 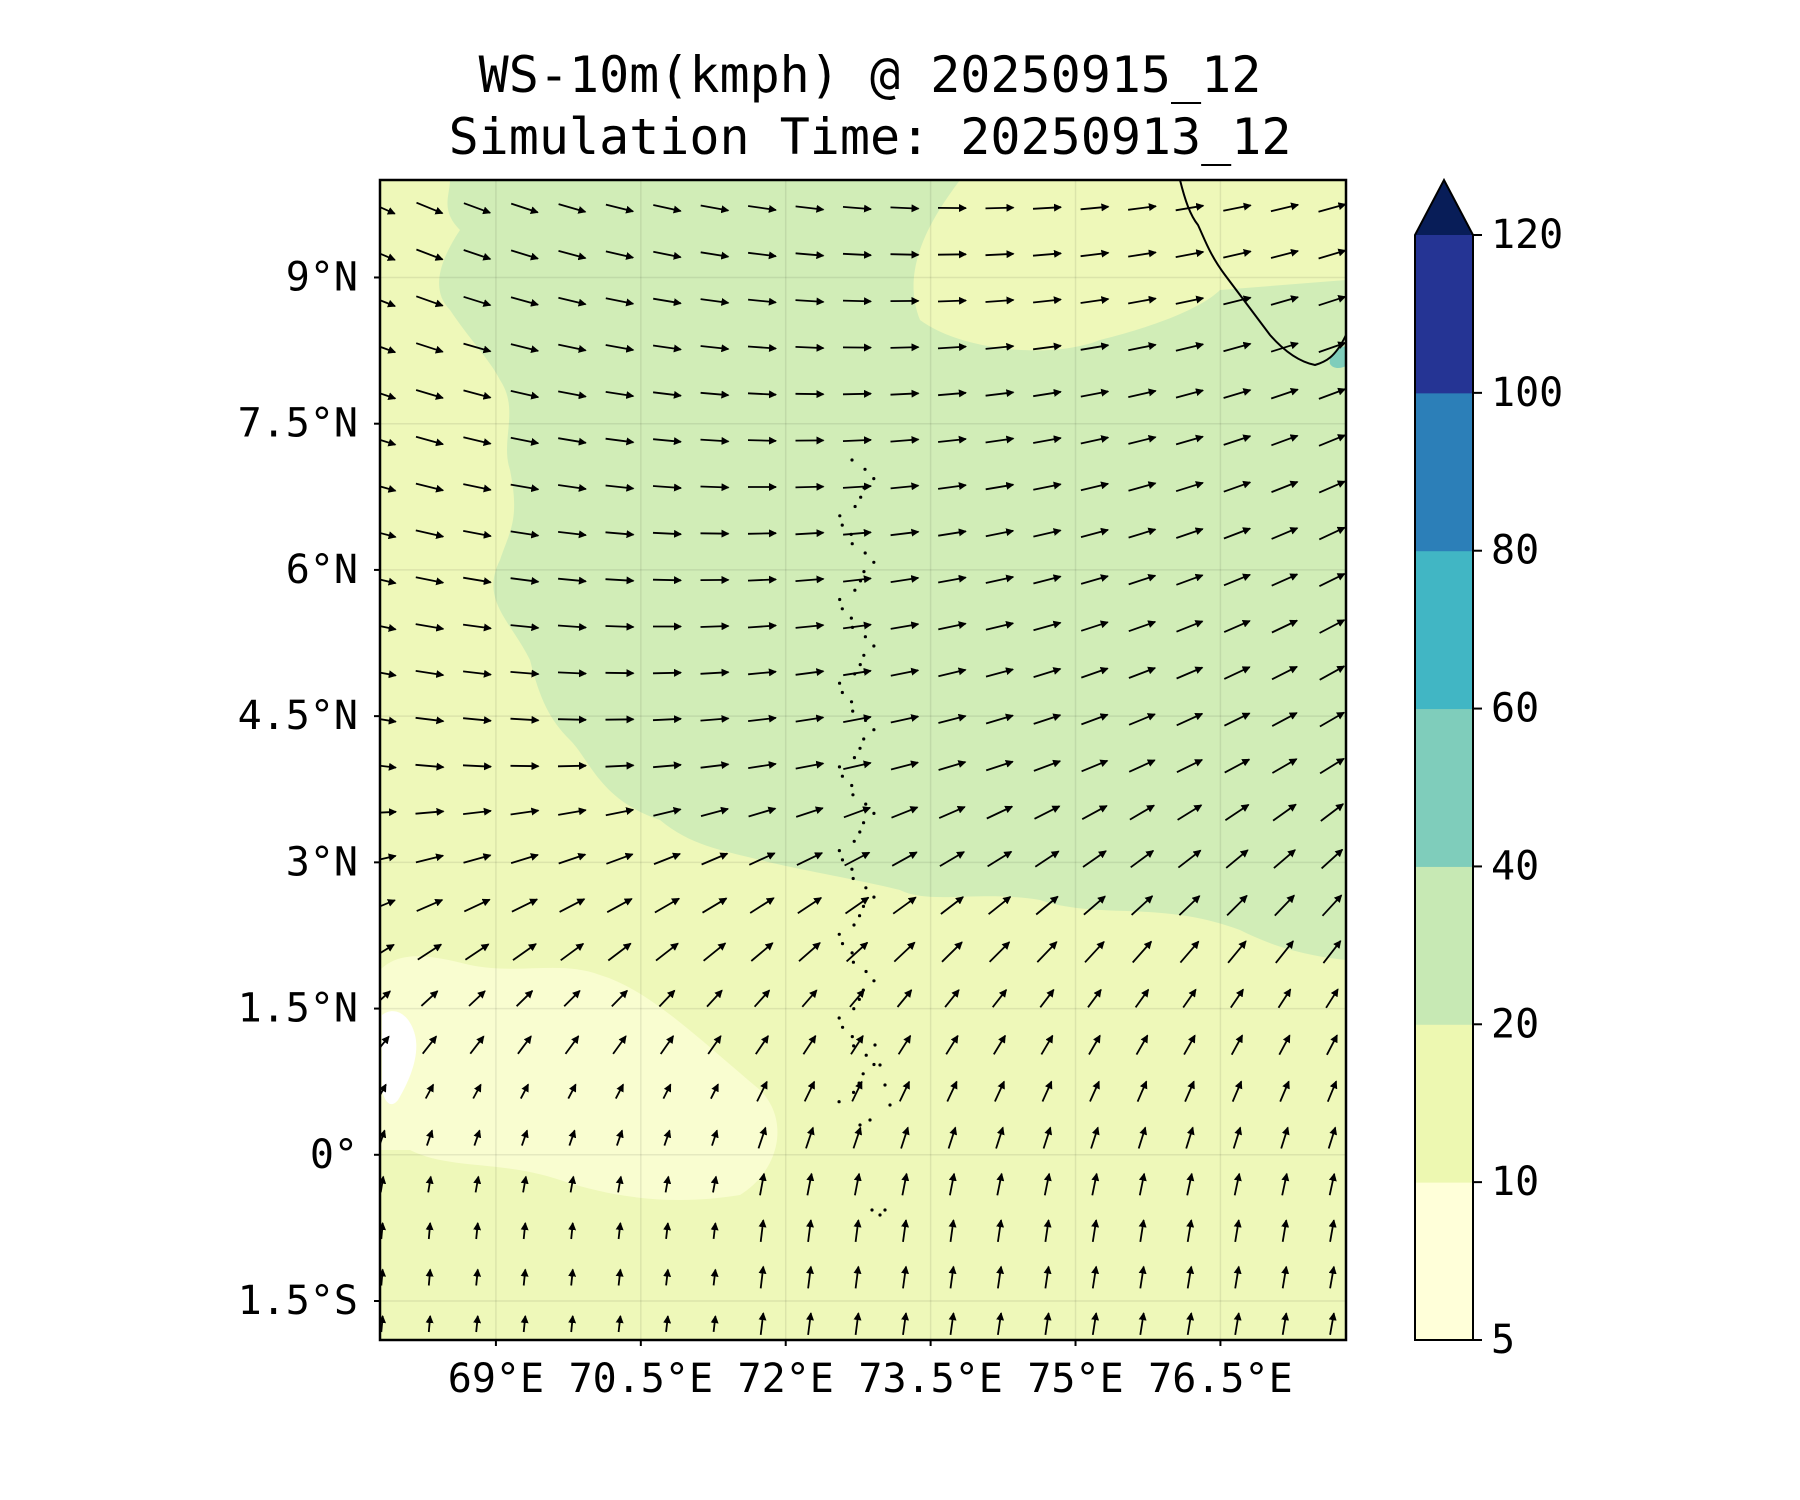 I want to click on lat-tick-label: 7.5°N, so click(x=298, y=424).